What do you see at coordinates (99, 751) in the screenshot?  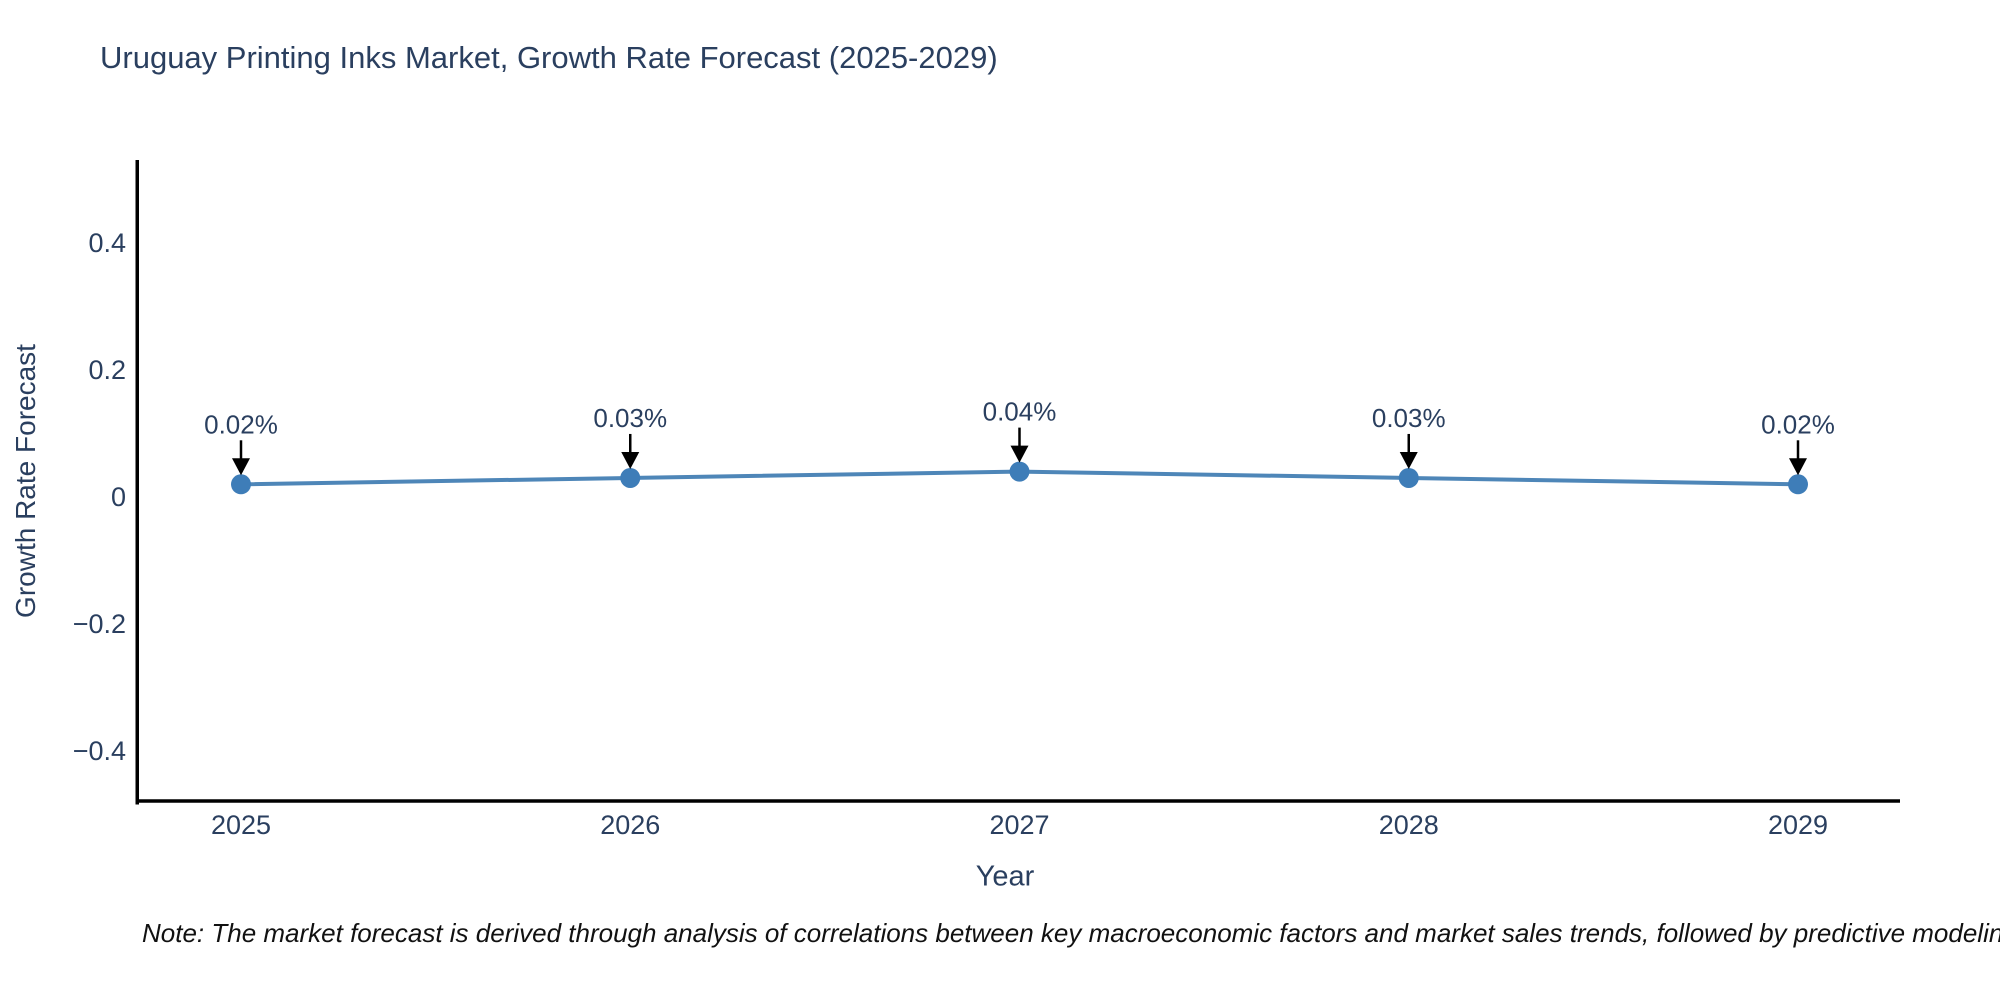 I see `y-tick-label: −0.4` at bounding box center [99, 751].